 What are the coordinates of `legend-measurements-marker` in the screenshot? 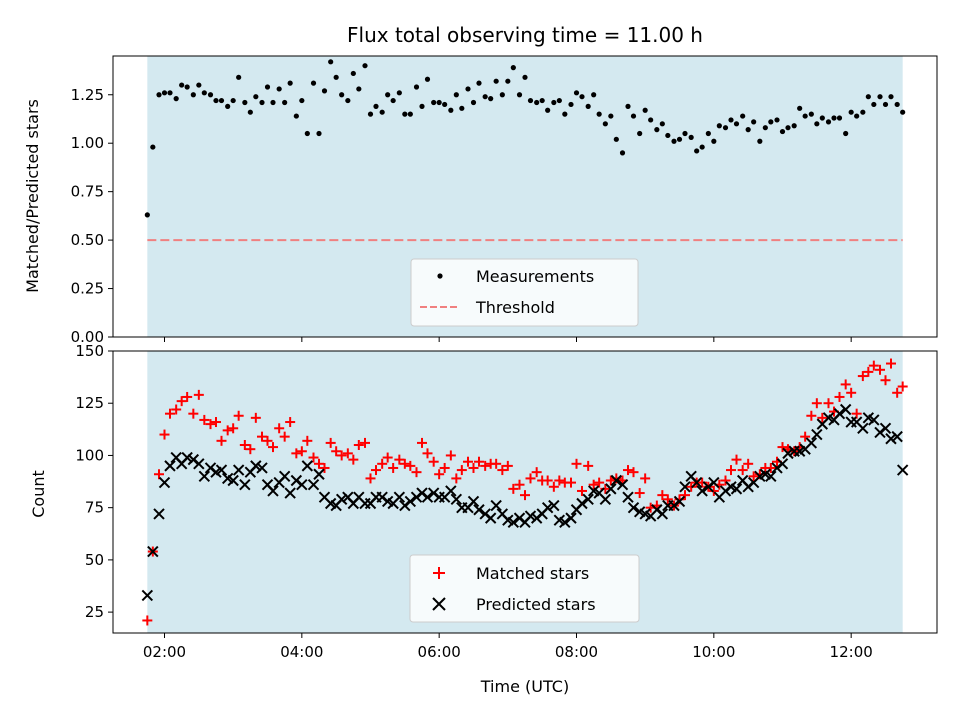 It's located at (440, 276).